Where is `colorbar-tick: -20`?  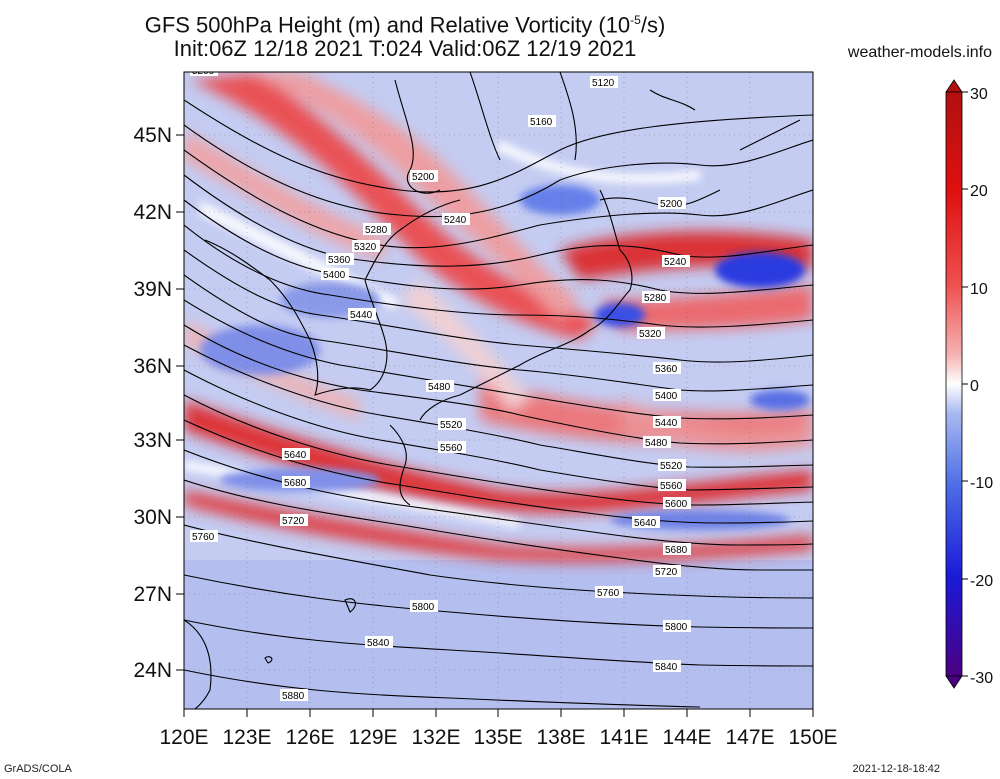
colorbar-tick: -20 is located at coordinates (981, 581).